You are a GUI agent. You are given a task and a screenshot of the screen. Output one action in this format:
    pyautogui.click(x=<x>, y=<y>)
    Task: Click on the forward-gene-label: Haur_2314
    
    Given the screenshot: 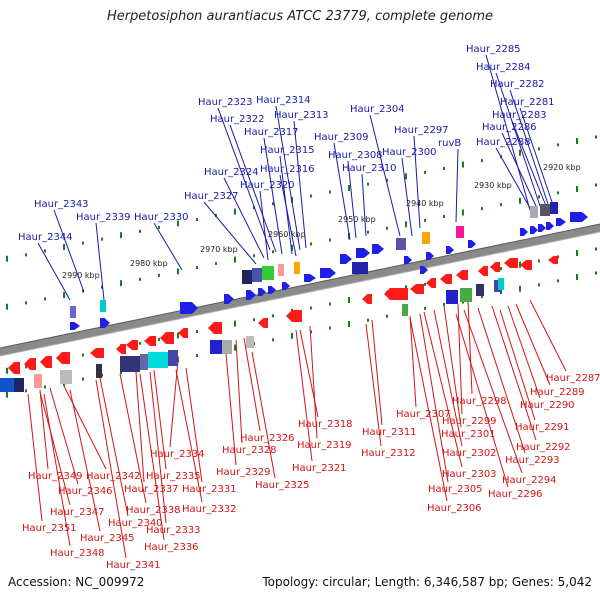 What is the action you would take?
    pyautogui.click(x=283, y=100)
    